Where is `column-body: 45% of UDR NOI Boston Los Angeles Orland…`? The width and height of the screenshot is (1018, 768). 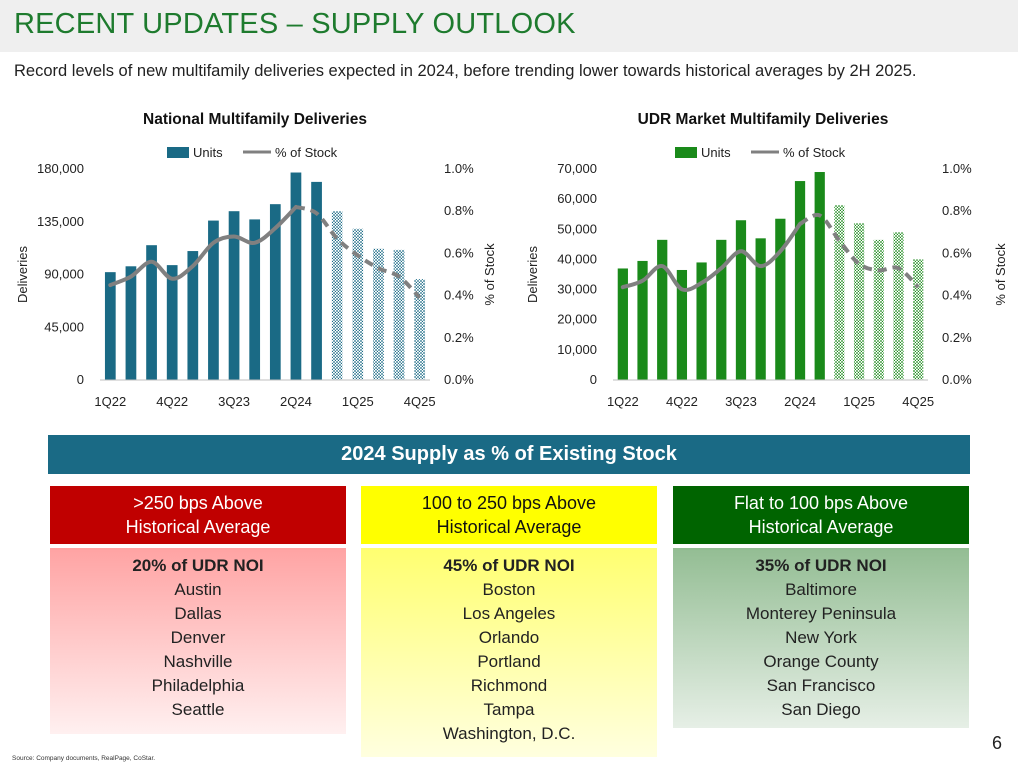
column-body: 45% of UDR NOI Boston Los Angeles Orland… is located at coordinates (509, 652).